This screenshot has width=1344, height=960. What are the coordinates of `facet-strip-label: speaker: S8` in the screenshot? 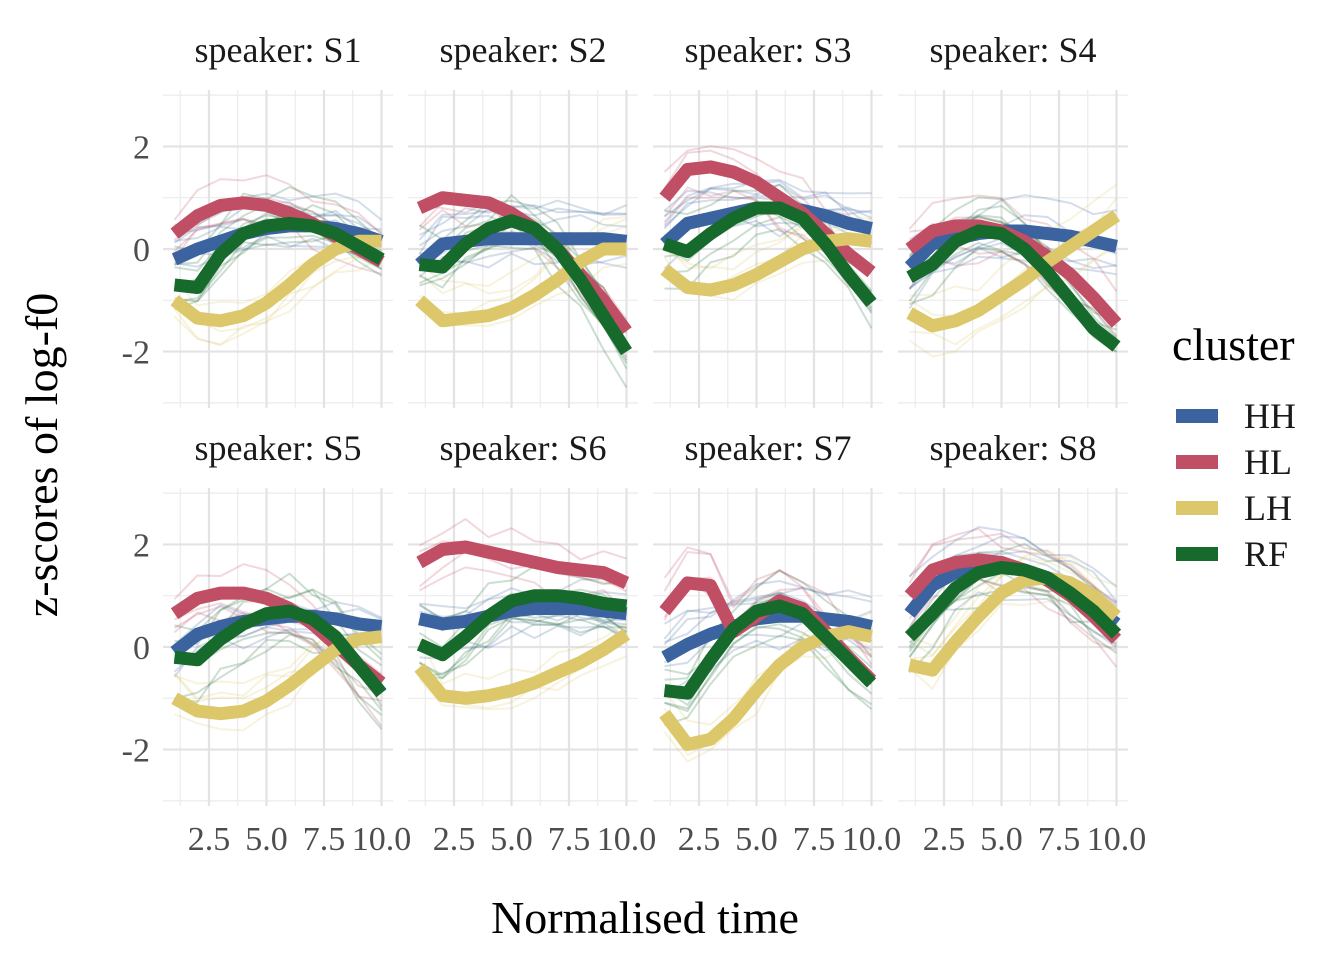 It's located at (1013, 448).